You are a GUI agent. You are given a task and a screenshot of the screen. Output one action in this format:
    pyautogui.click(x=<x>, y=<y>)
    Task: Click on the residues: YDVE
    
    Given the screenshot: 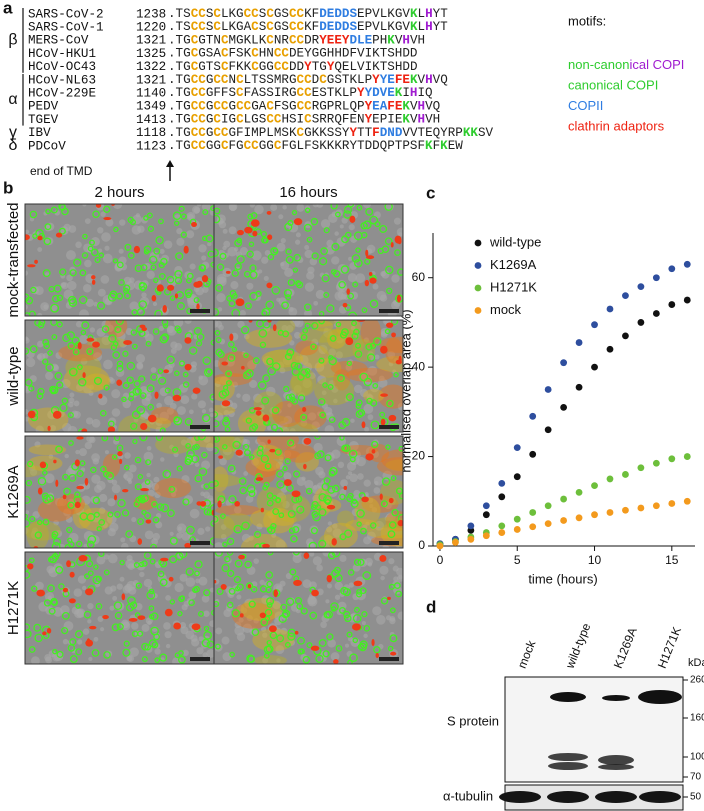 What is the action you would take?
    pyautogui.click(x=380, y=94)
    